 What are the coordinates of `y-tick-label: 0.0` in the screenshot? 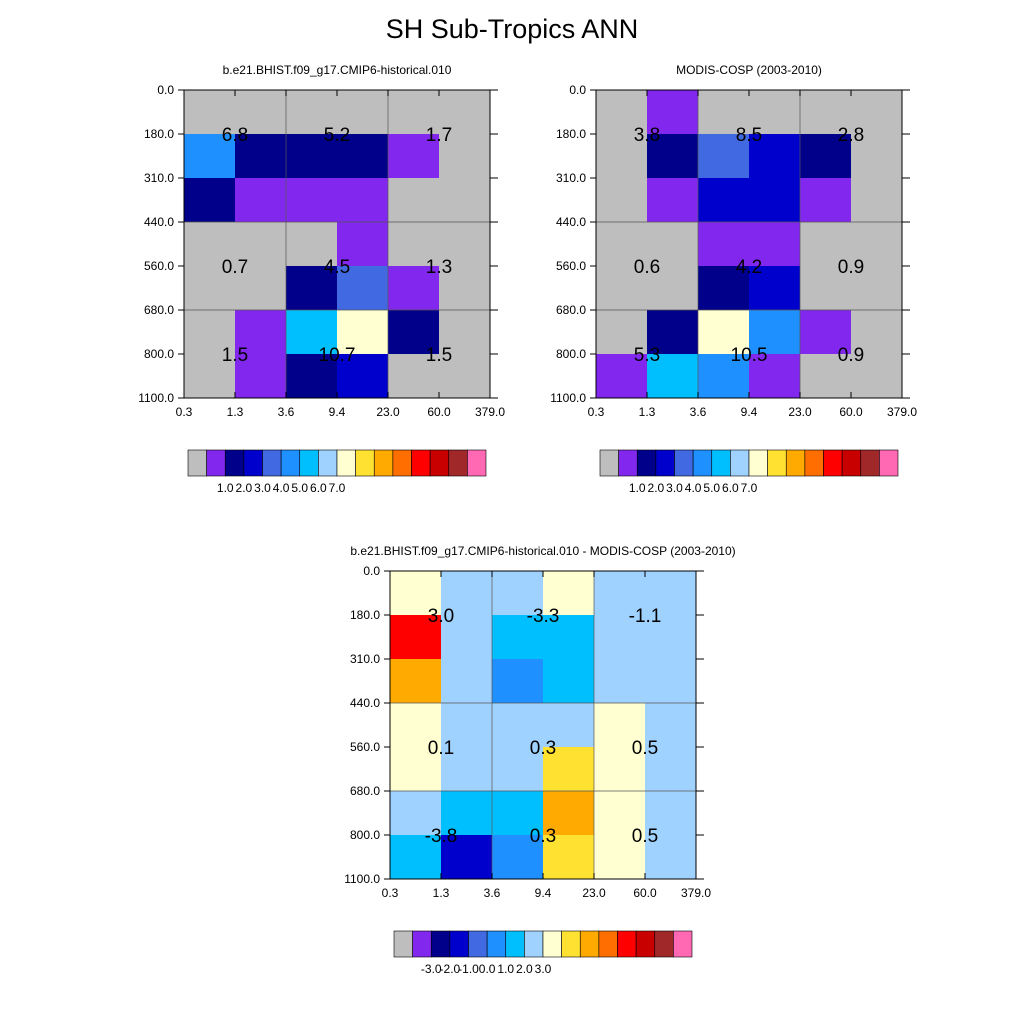 It's located at (577, 90).